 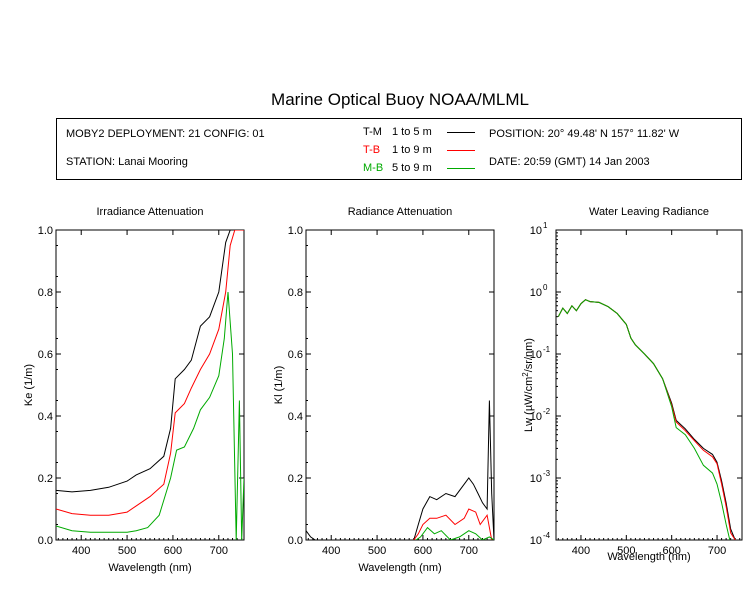 What do you see at coordinates (295, 231) in the screenshot?
I see `y-tick-label-2: 1.0` at bounding box center [295, 231].